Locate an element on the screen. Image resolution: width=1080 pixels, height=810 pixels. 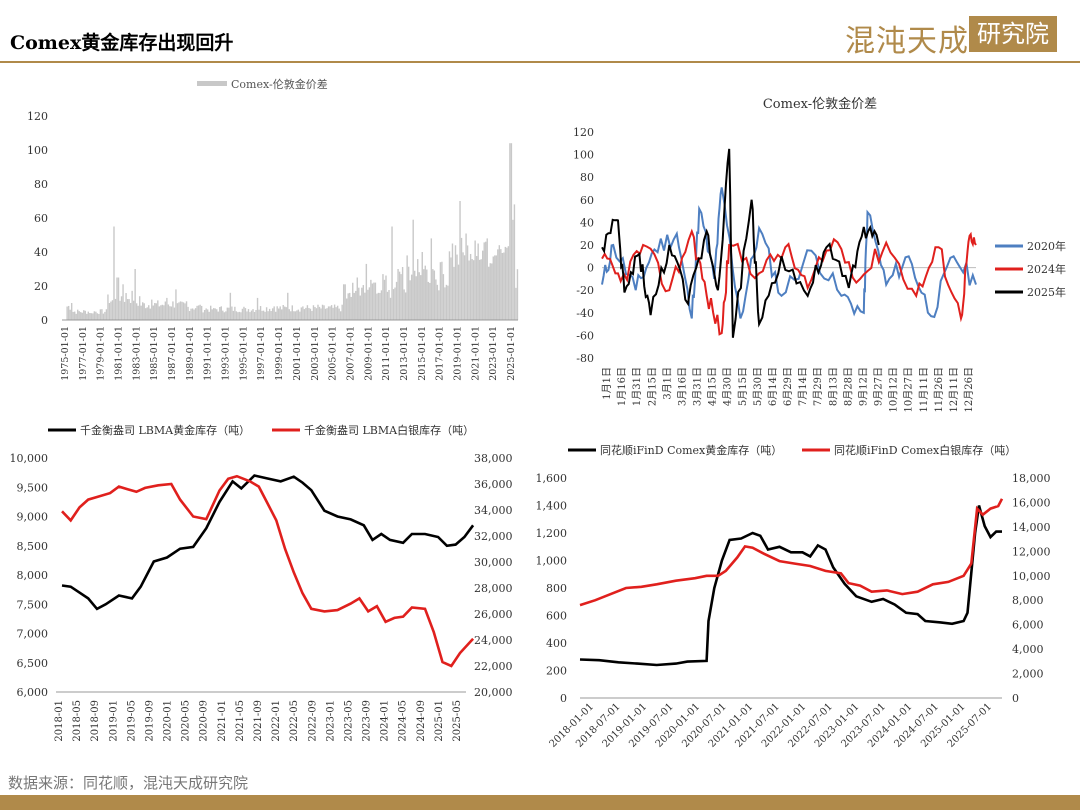
x-tick-label: 11月11日 is located at coordinates (924, 389).